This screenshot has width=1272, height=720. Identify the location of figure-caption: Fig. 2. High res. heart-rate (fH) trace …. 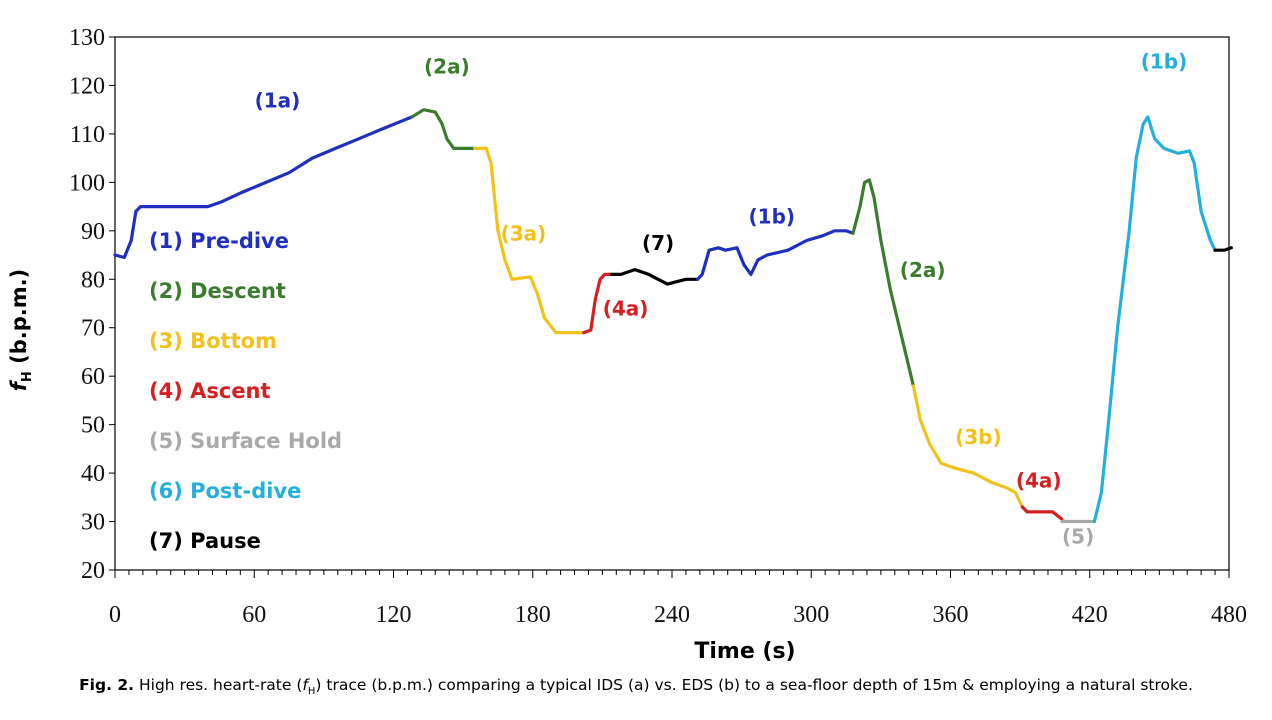
(636, 686).